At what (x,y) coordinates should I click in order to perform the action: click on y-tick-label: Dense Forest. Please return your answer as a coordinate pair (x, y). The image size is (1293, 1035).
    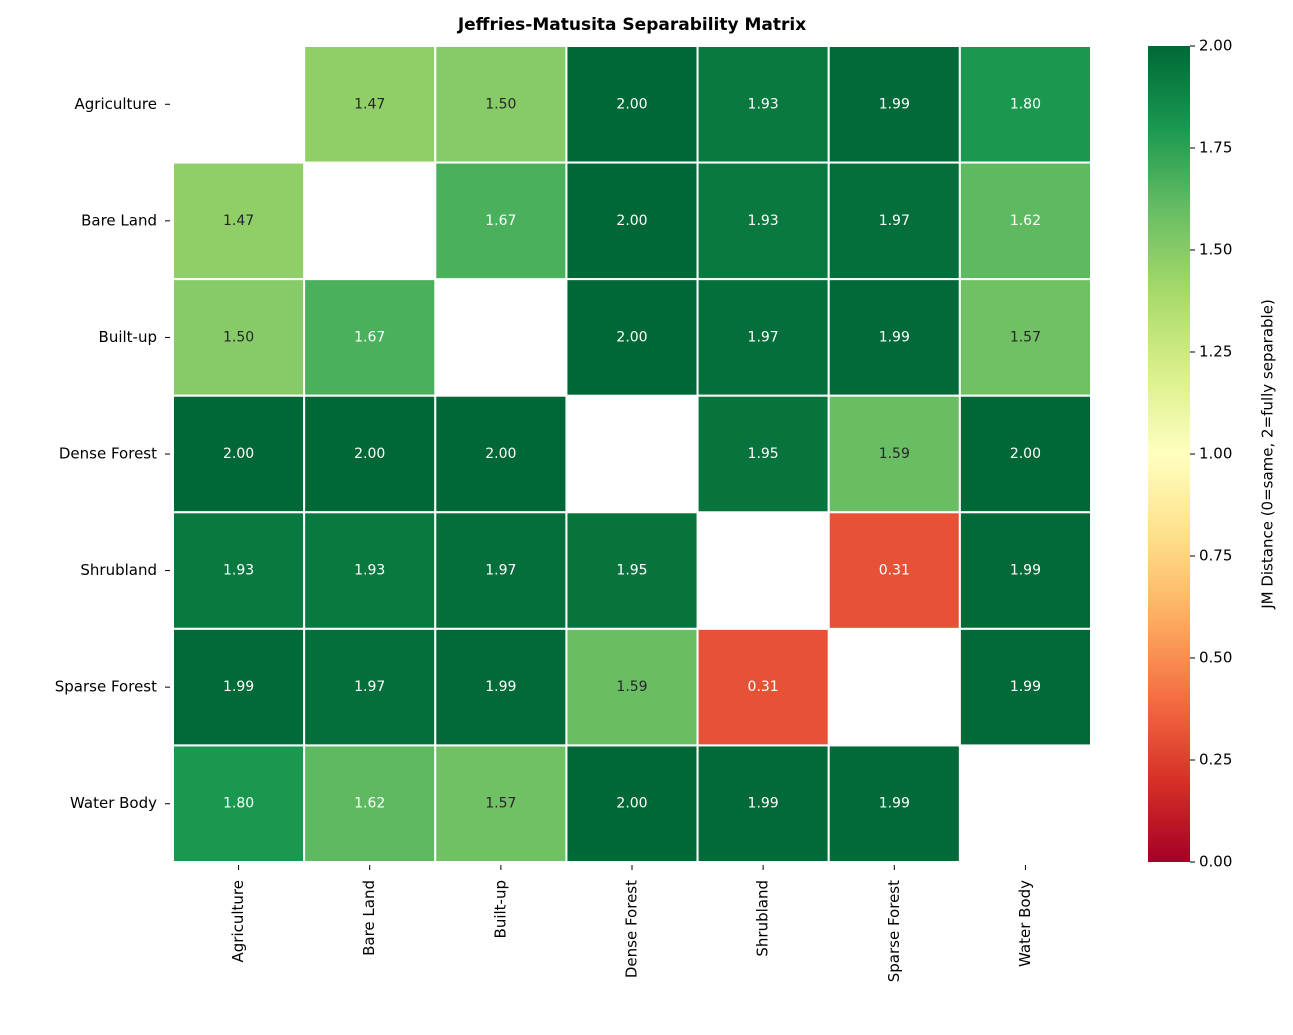
    Looking at the image, I should click on (108, 454).